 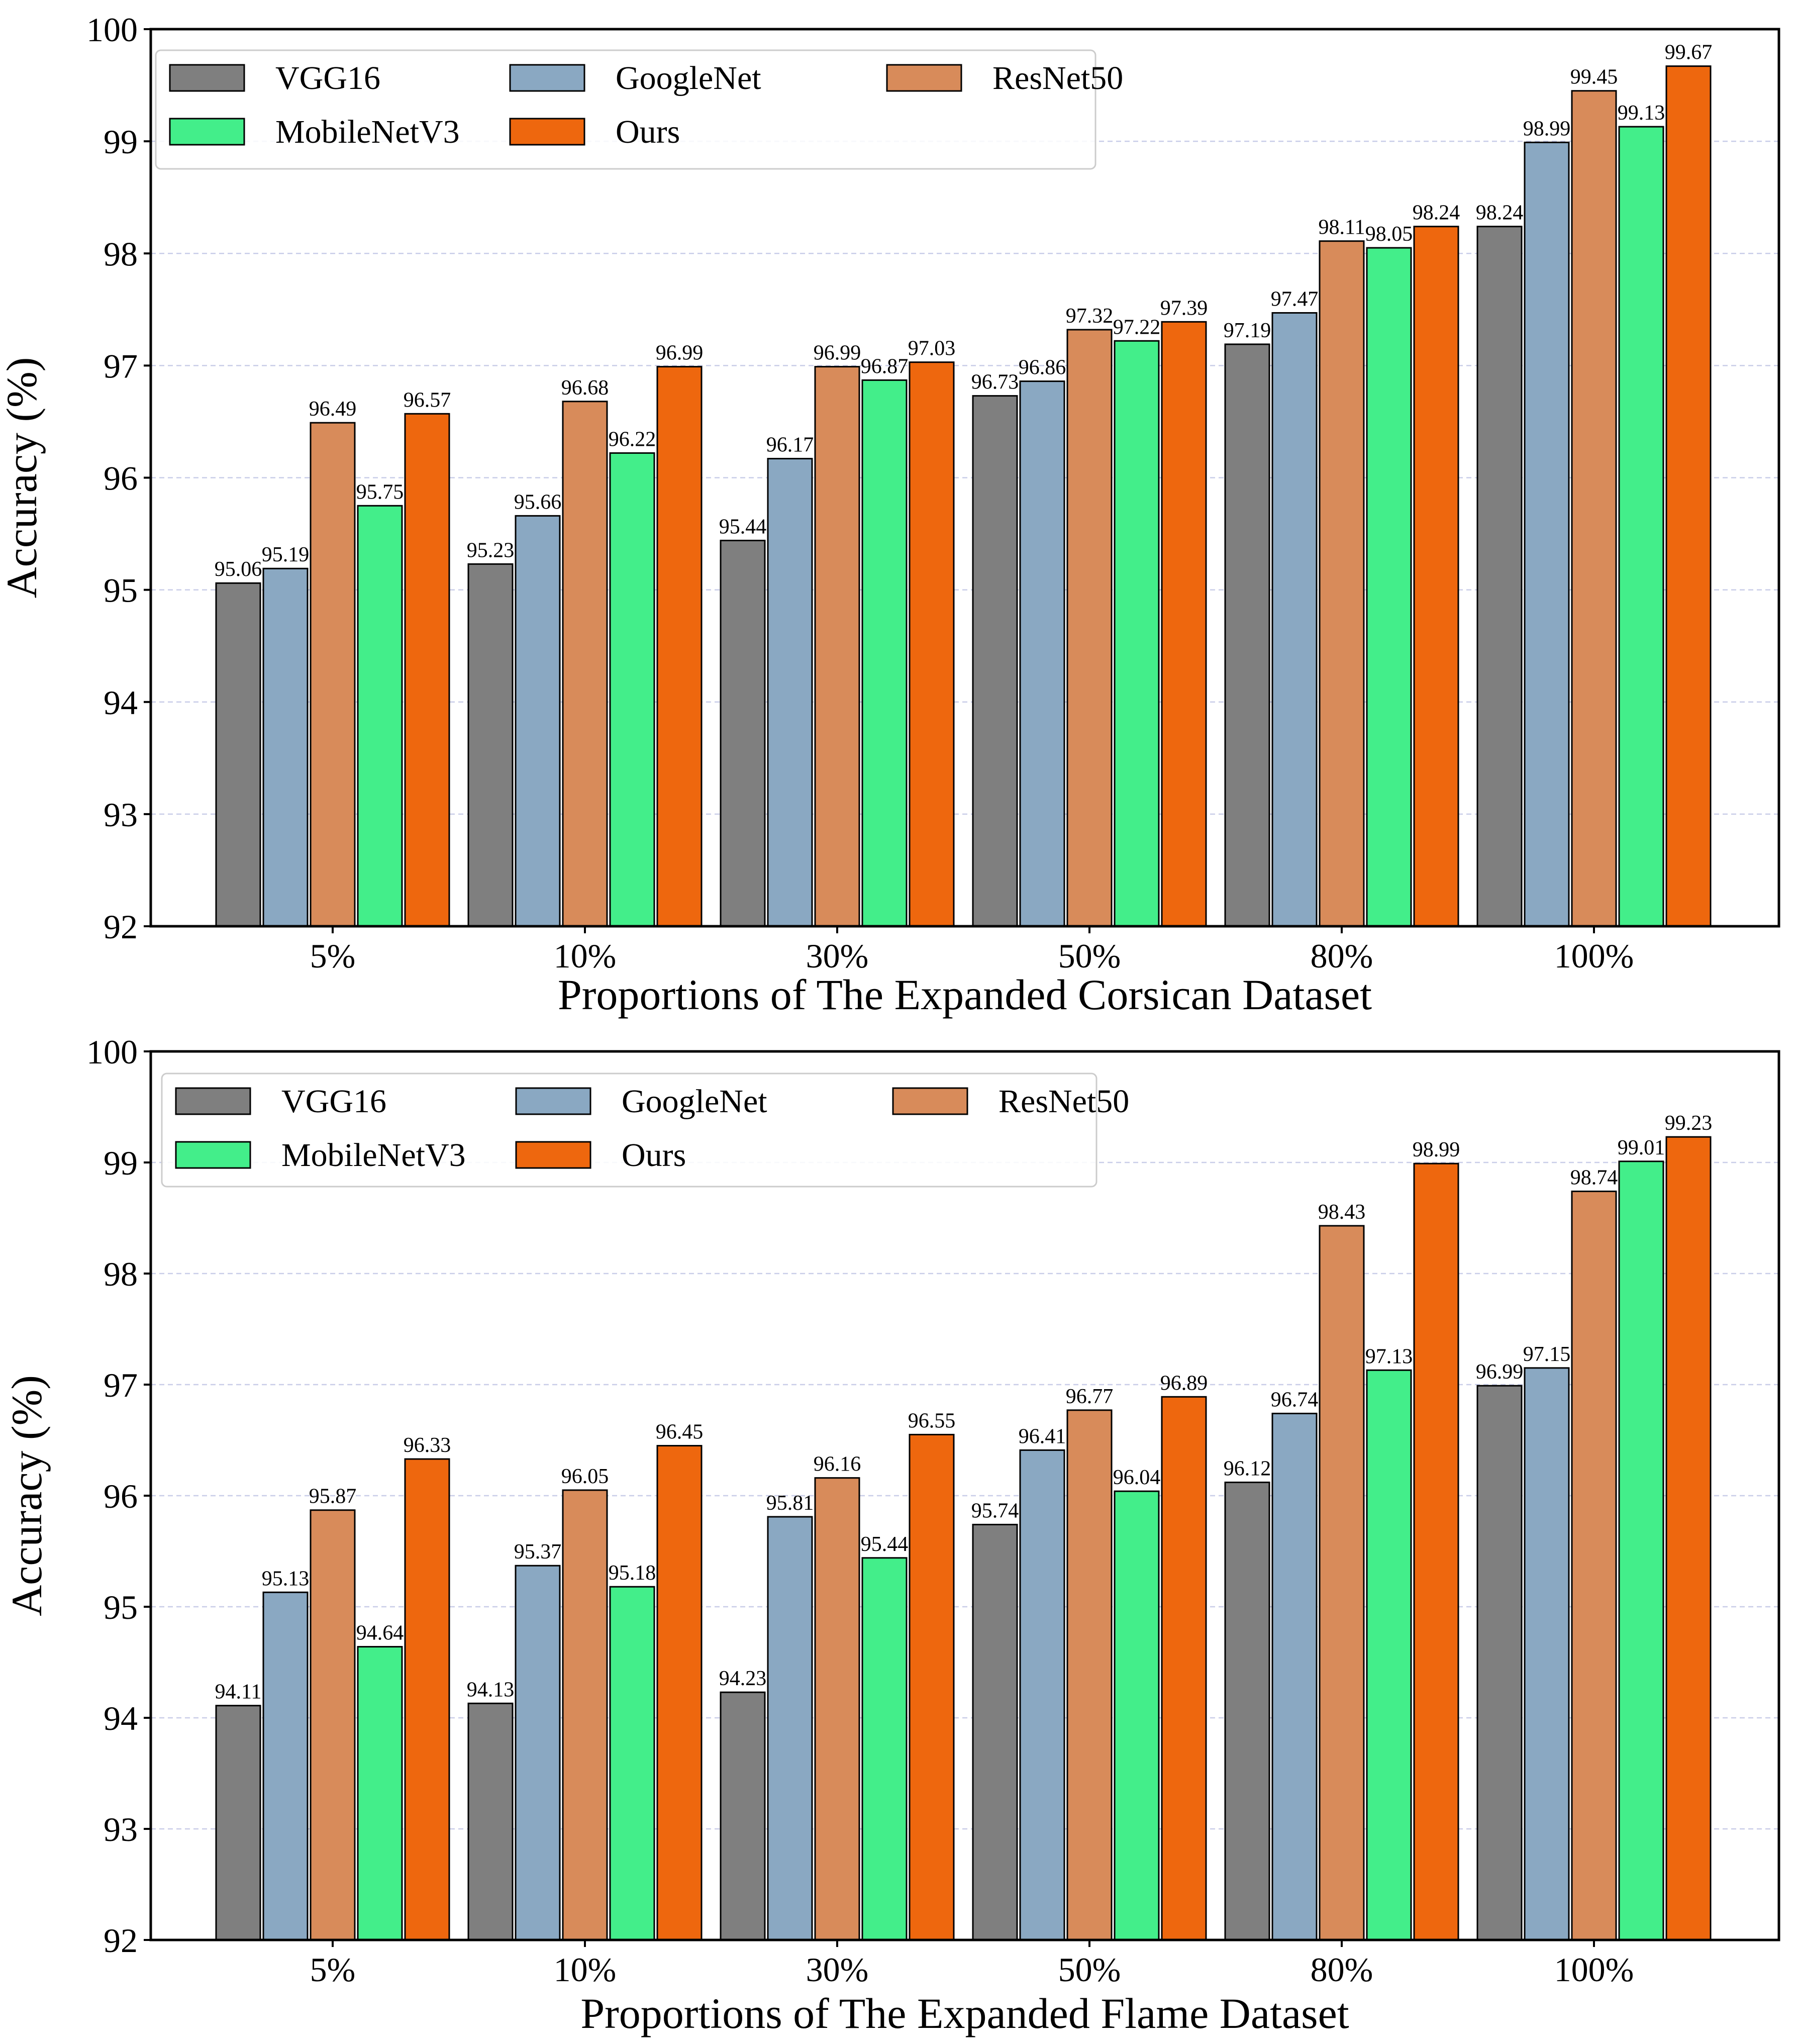 I want to click on data-label: 96.68, so click(x=585, y=388).